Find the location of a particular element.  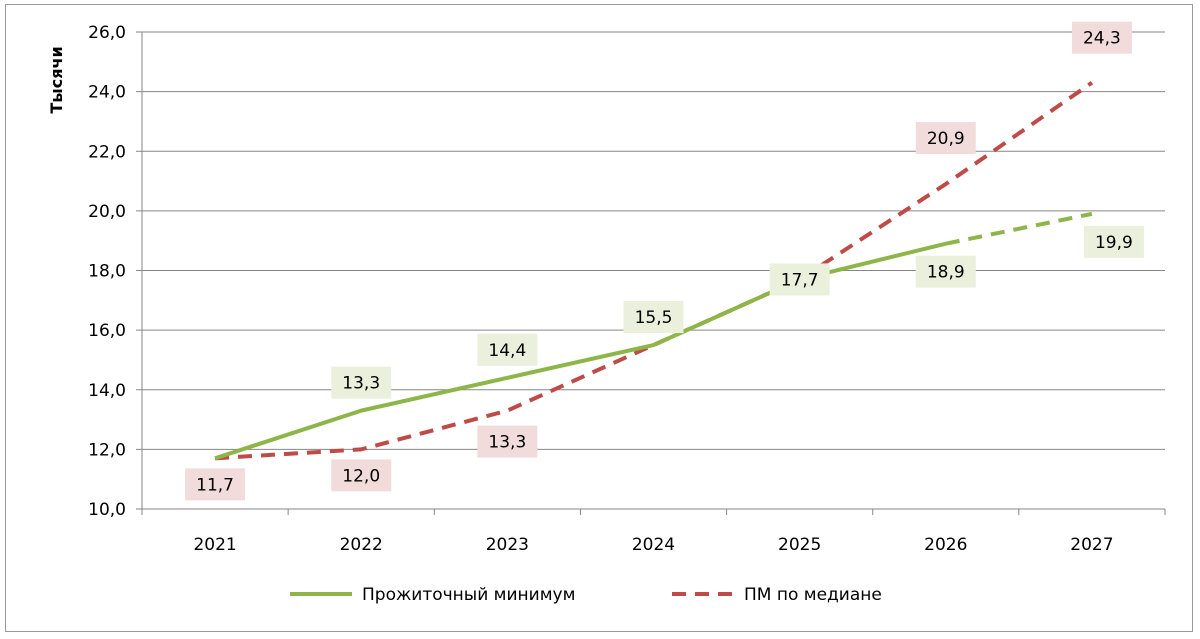

data-label-median: 11,7 is located at coordinates (215, 485).